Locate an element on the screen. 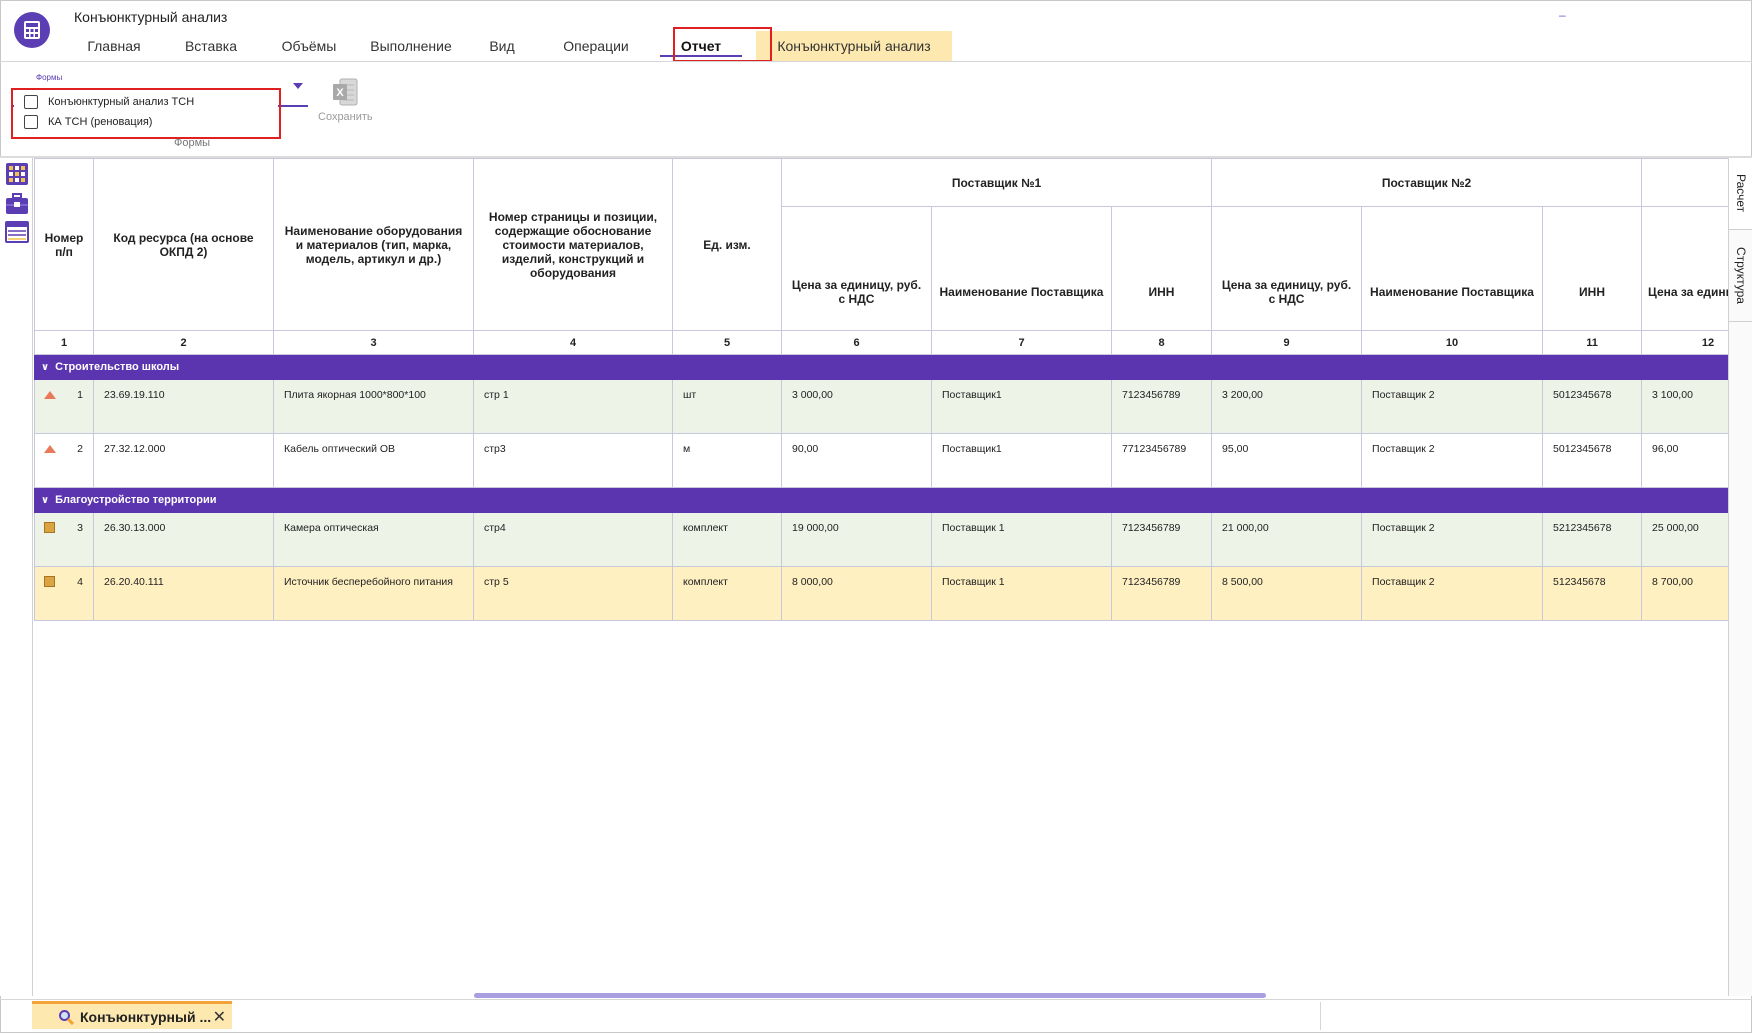 This screenshot has width=1752, height=1033. group-row: ∨ Строительство школы is located at coordinates (881, 367).